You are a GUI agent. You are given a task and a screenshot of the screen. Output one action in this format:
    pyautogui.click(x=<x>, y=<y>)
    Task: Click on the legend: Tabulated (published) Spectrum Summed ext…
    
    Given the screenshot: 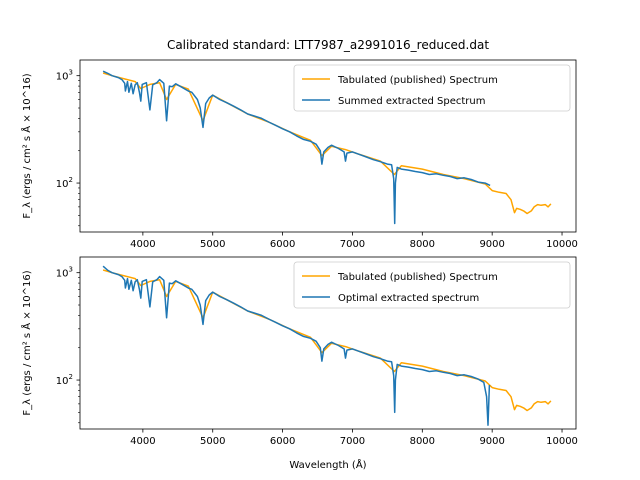 What is the action you would take?
    pyautogui.click(x=432, y=88)
    